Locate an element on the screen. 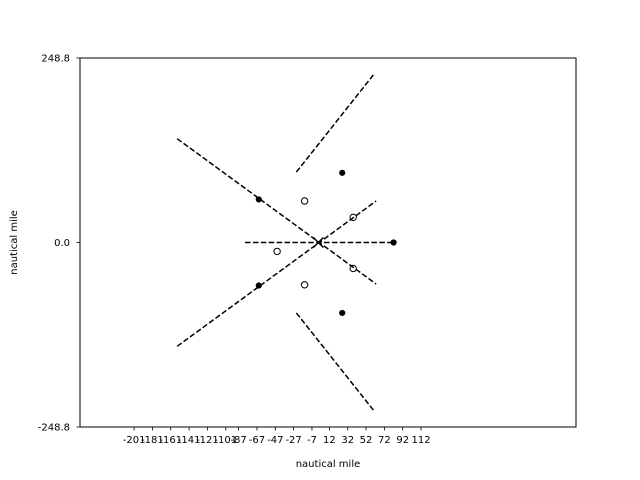  x-tick-label: -101 is located at coordinates (225, 440).